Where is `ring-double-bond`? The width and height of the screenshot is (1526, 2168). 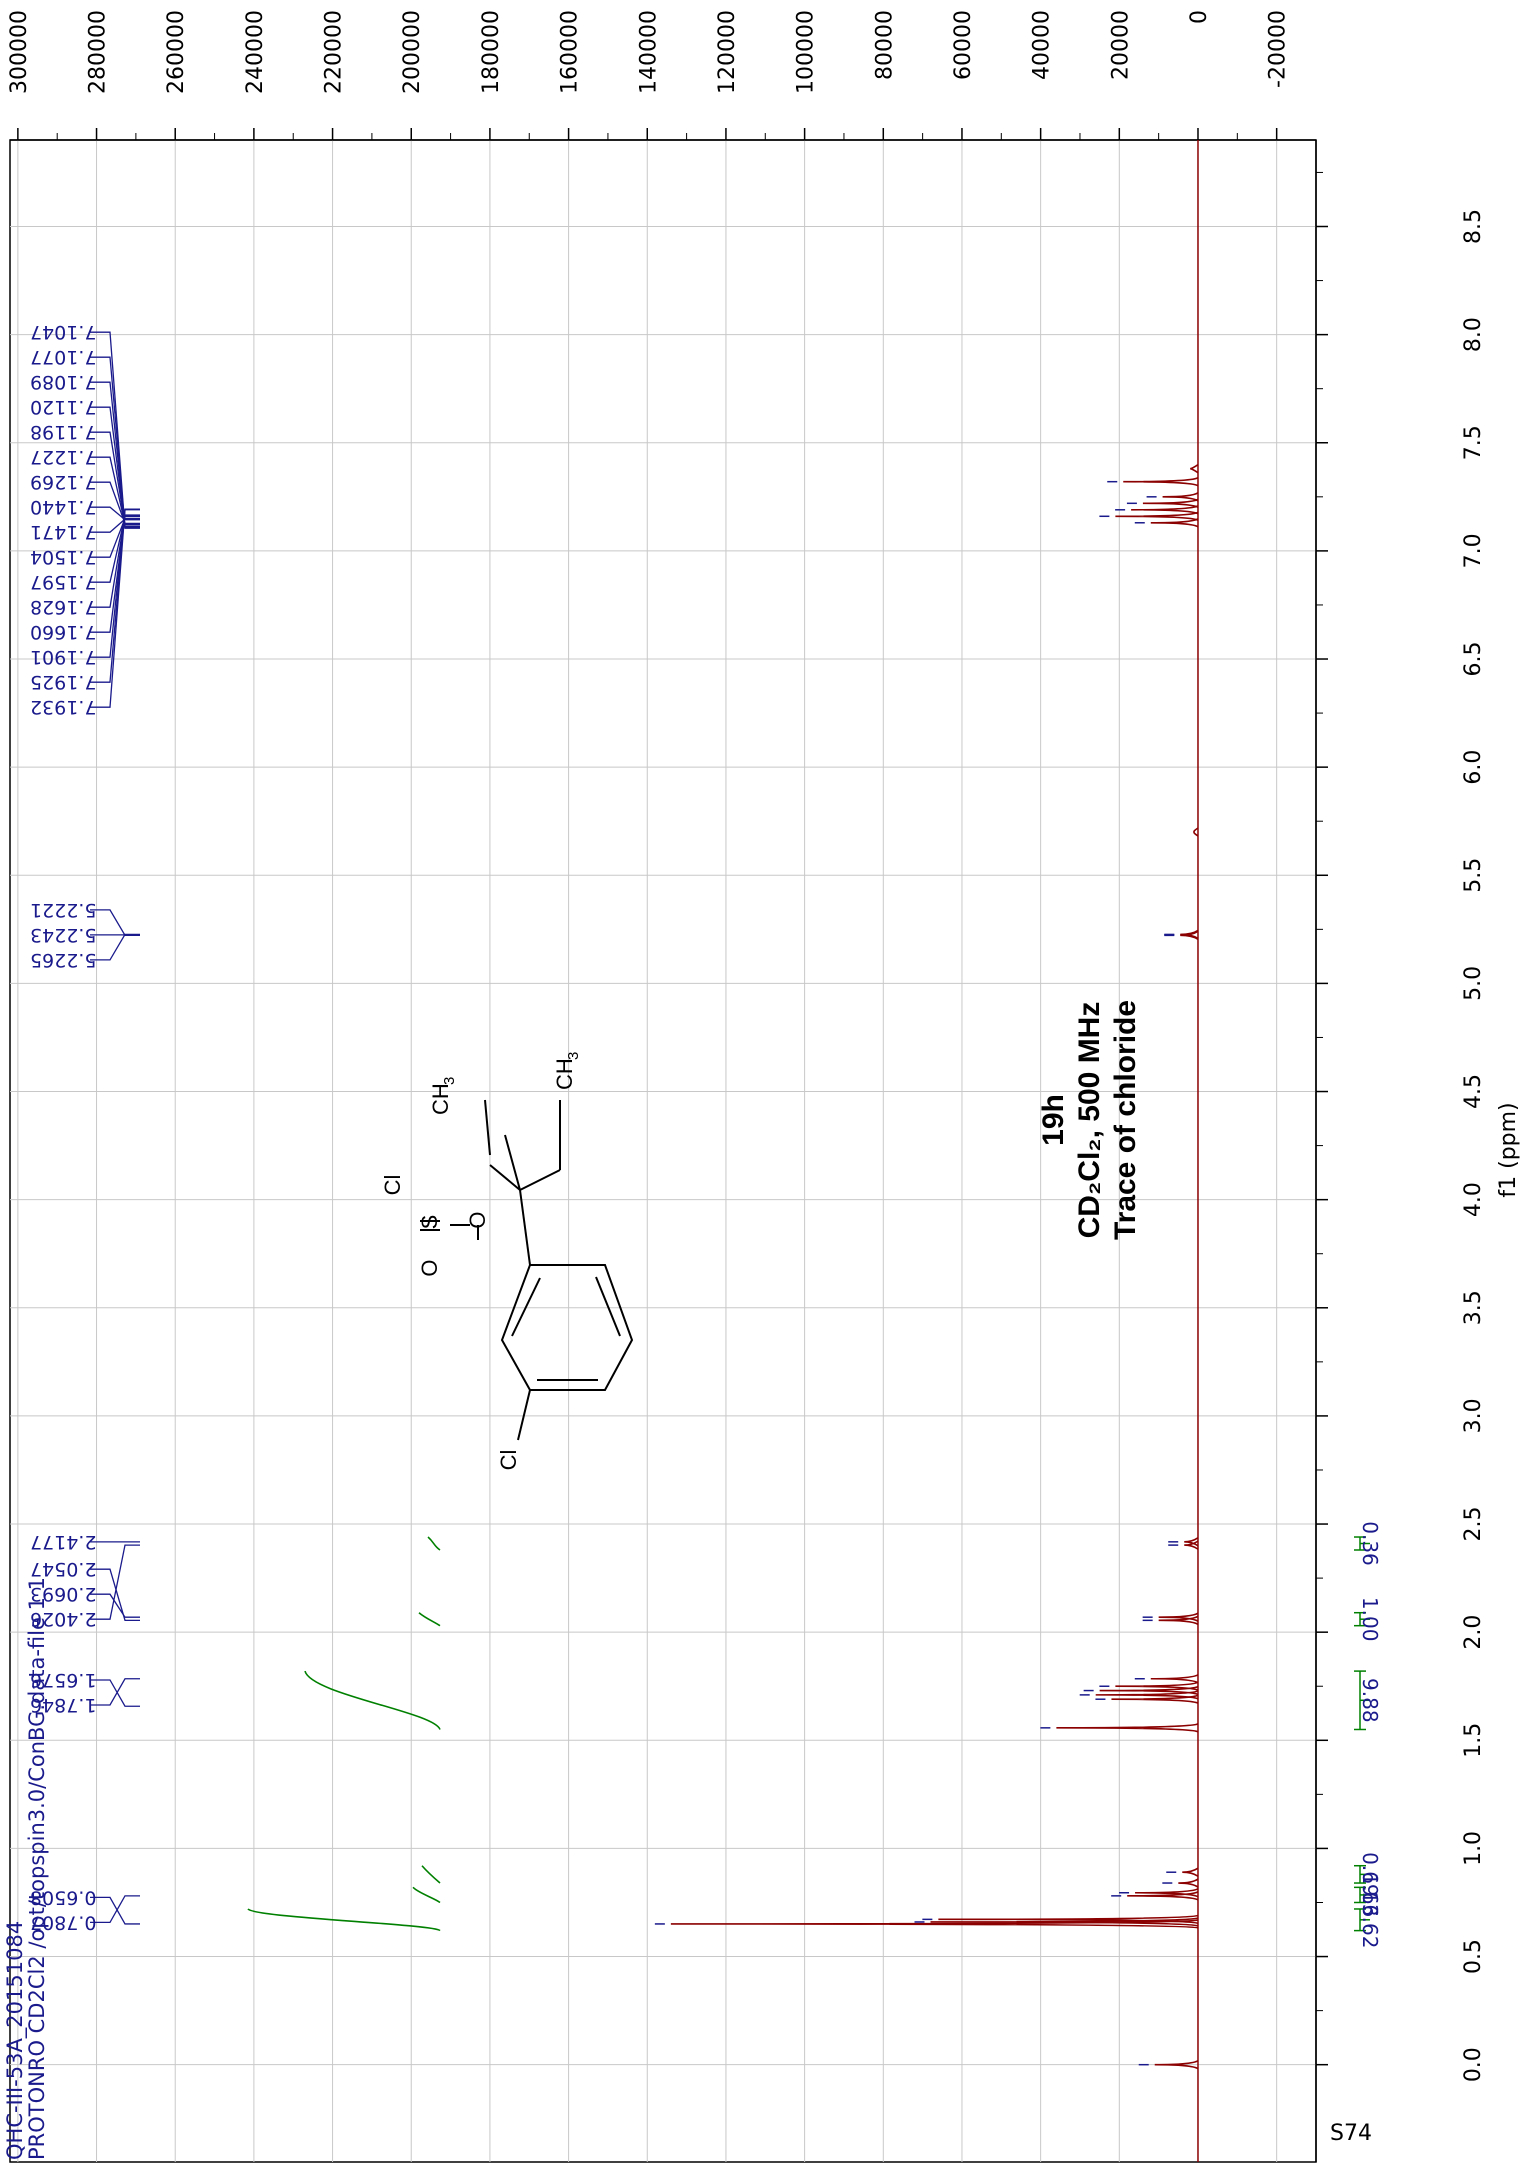
ring-double-bond is located at coordinates (526, 1307).